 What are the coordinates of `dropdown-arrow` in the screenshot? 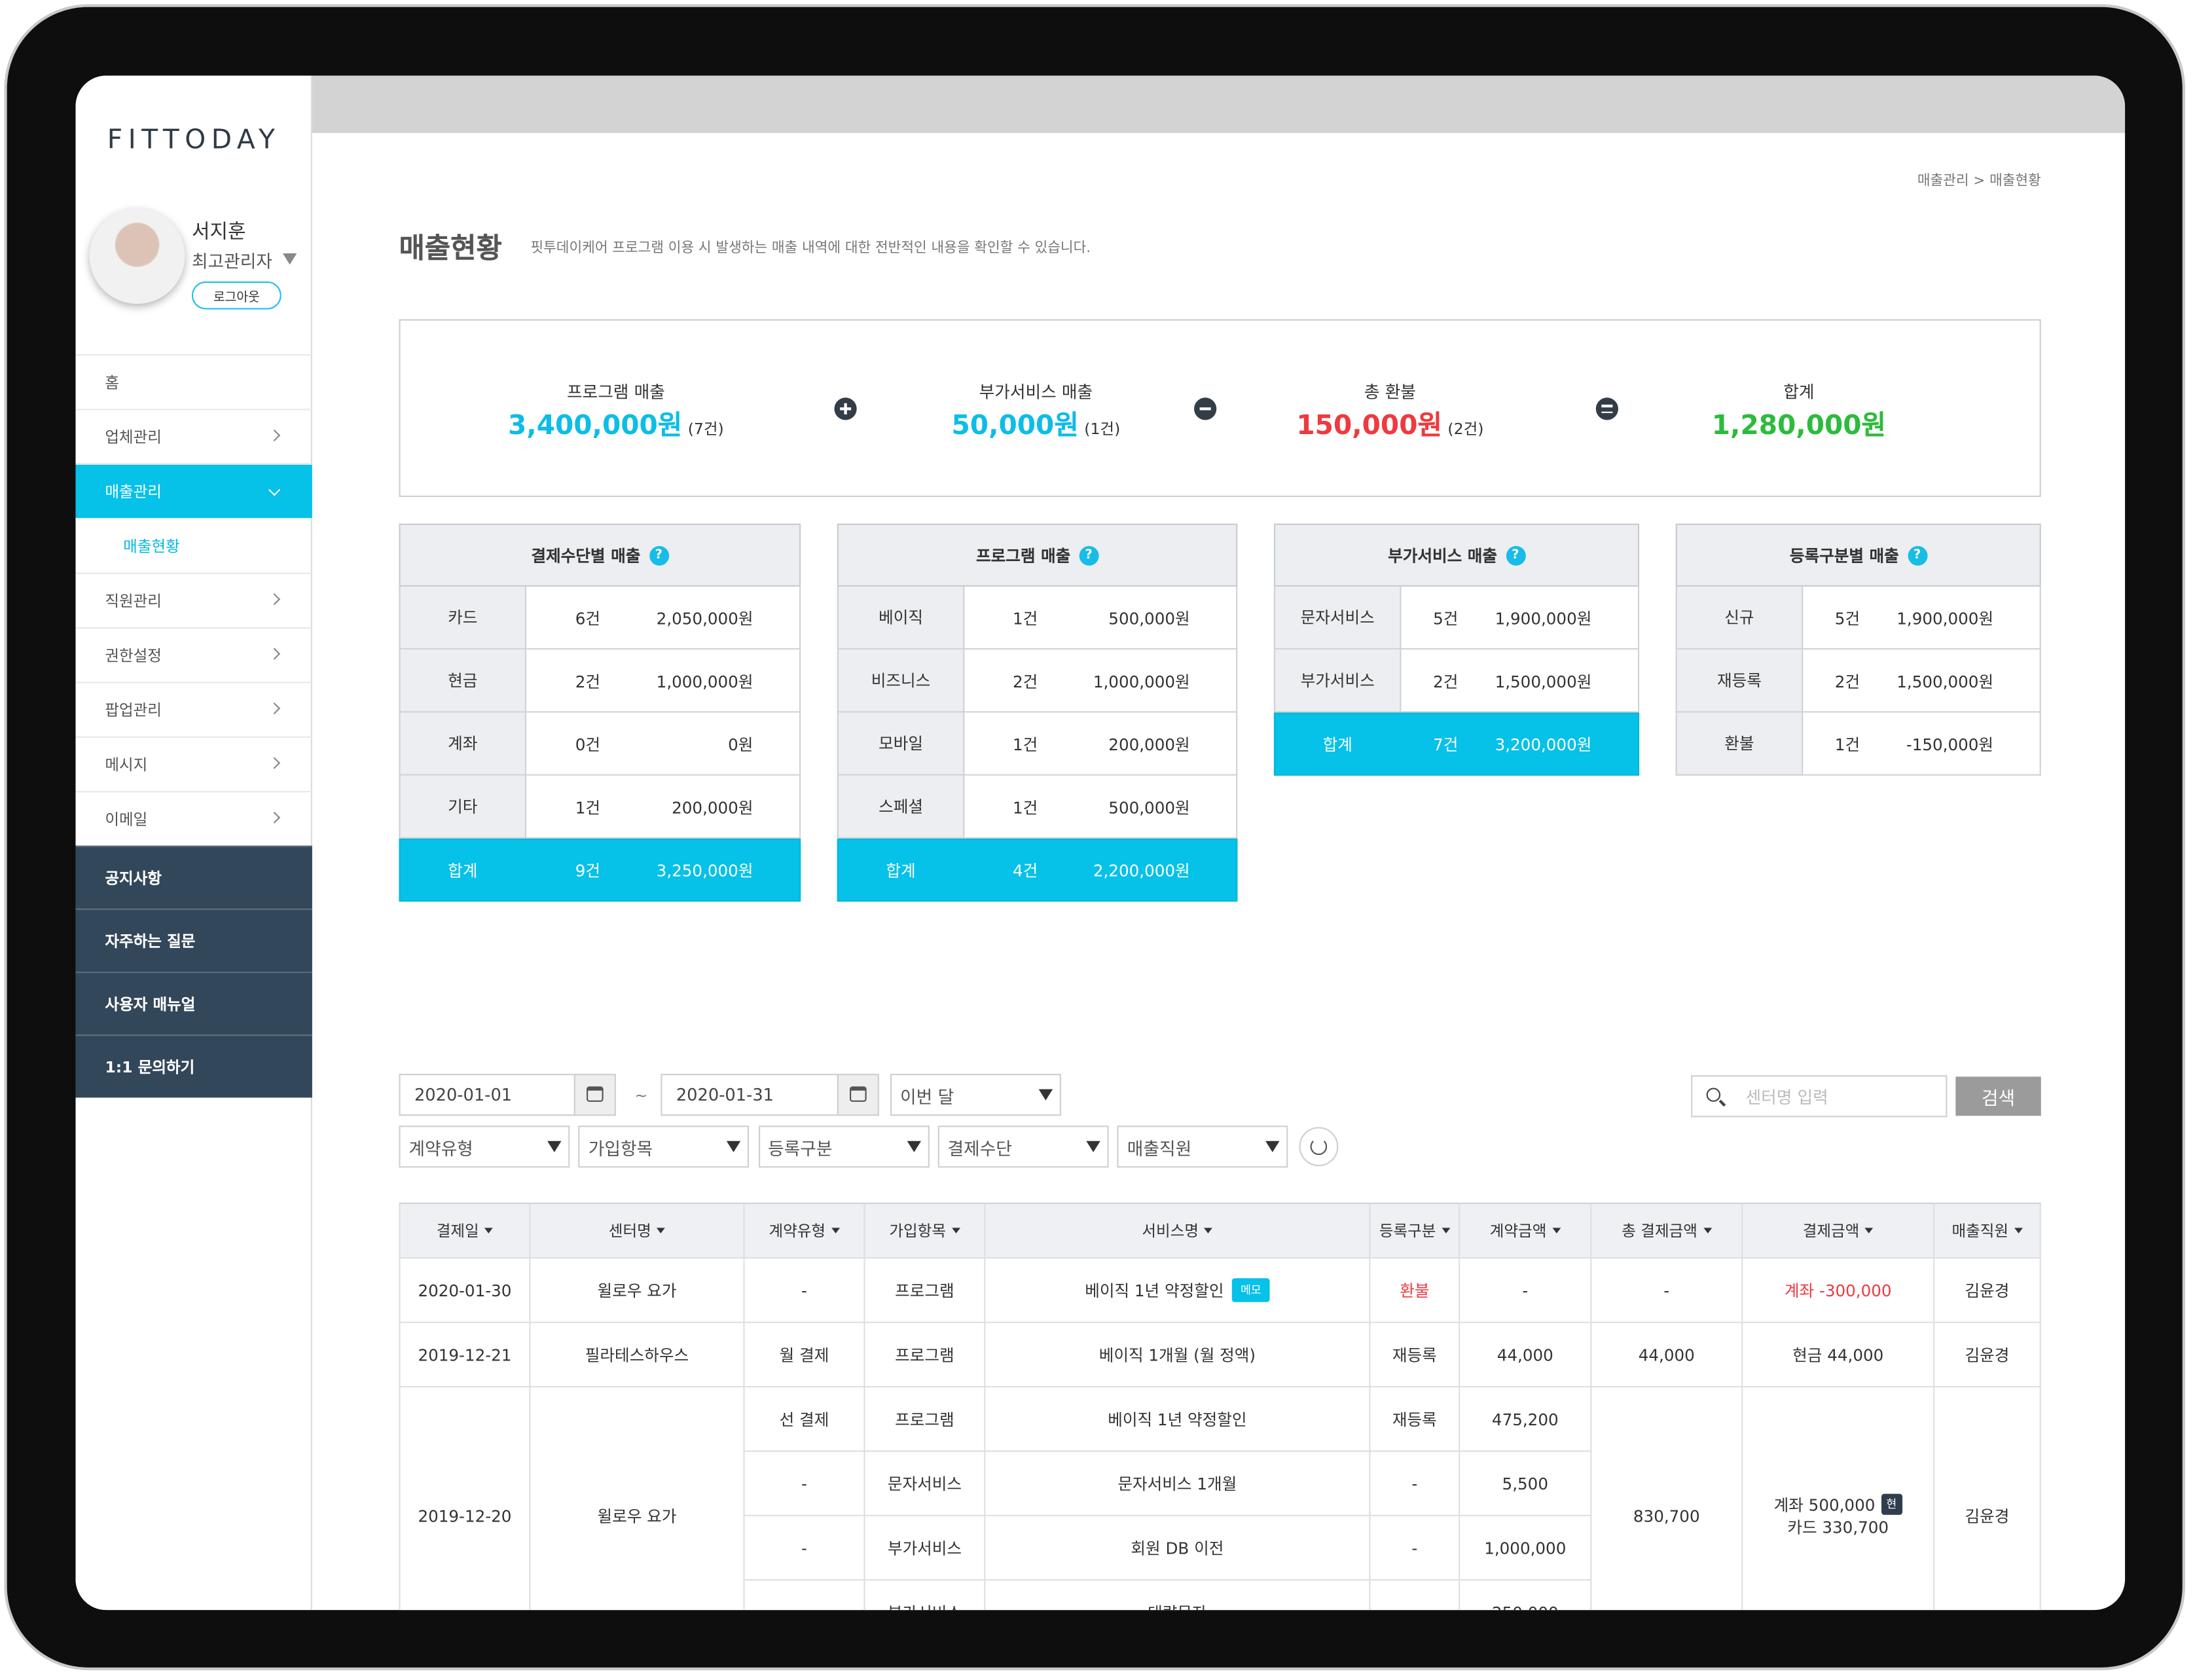 It's located at (289, 259).